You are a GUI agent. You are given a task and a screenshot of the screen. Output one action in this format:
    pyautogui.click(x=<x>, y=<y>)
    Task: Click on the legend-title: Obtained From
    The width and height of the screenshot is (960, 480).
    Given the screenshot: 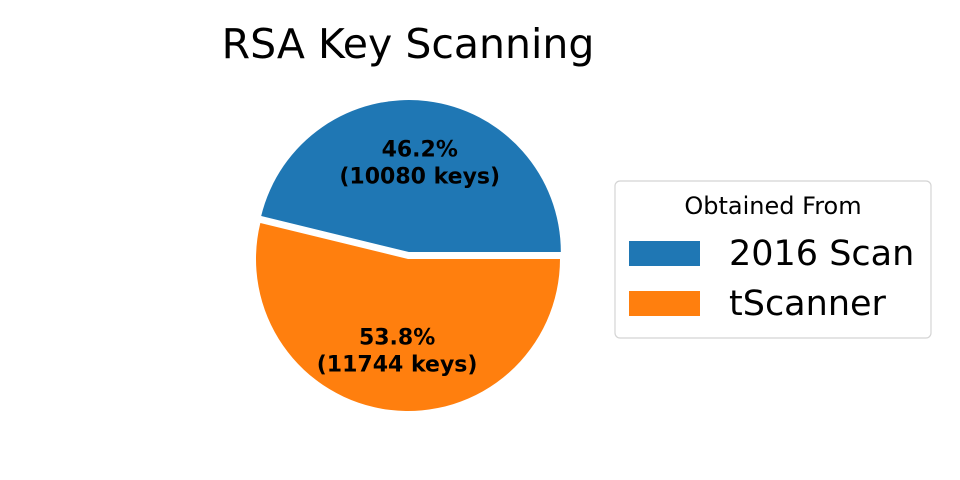 What is the action you would take?
    pyautogui.click(x=772, y=206)
    